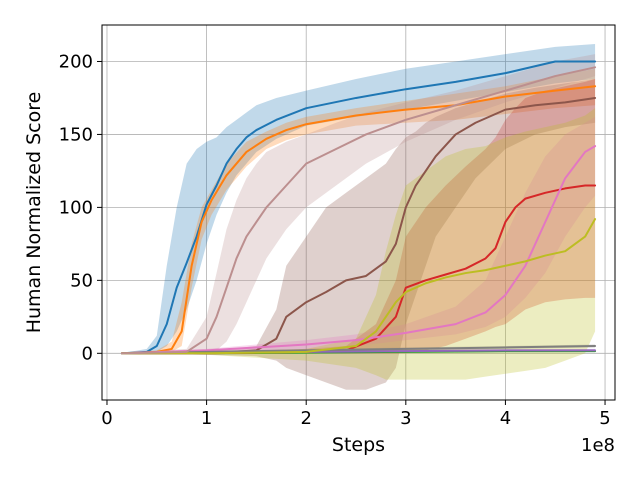  What do you see at coordinates (206, 418) in the screenshot?
I see `x-tick-label: 1` at bounding box center [206, 418].